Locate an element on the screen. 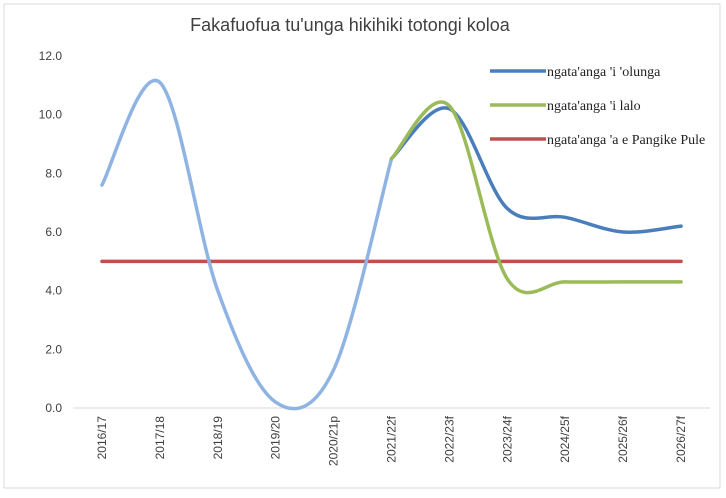 This screenshot has width=726, height=498. y-tick-label: 6.0 is located at coordinates (53, 232).